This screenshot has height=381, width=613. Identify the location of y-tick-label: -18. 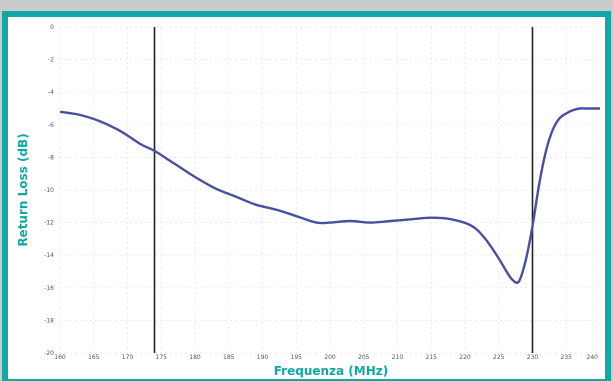
(49, 320).